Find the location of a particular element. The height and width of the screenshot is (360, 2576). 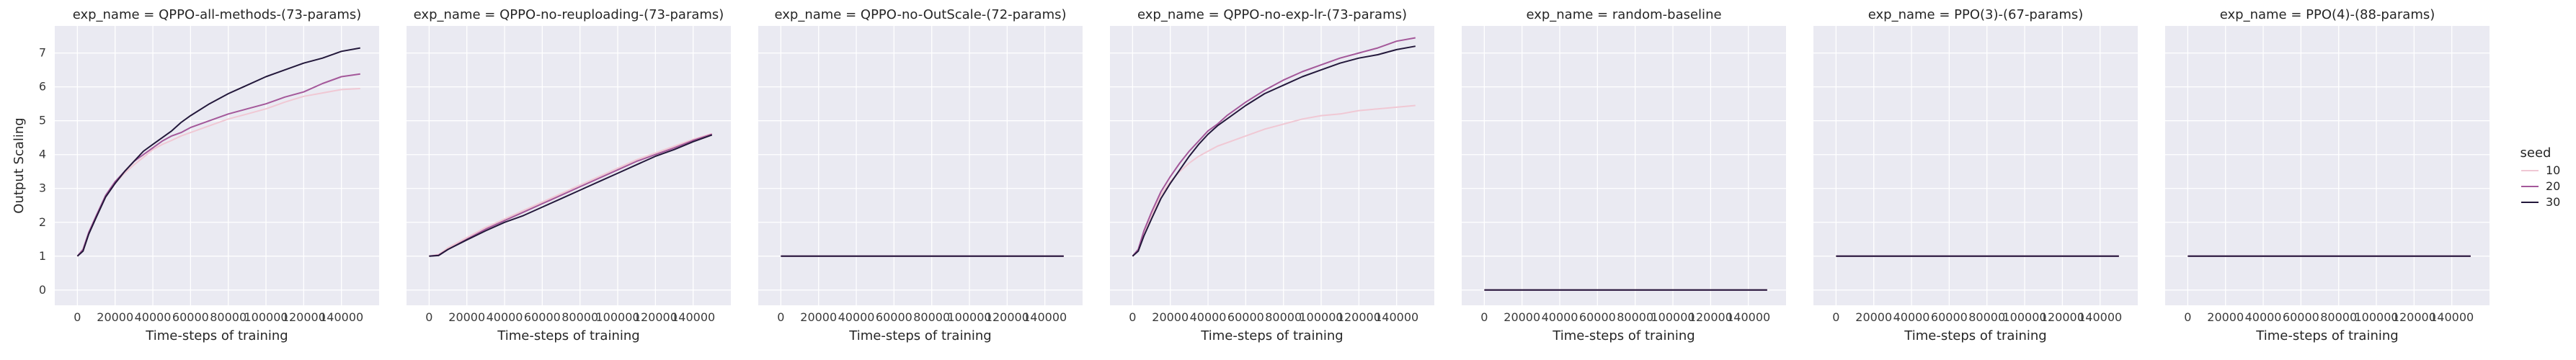

legend-label: 30 is located at coordinates (2553, 202).